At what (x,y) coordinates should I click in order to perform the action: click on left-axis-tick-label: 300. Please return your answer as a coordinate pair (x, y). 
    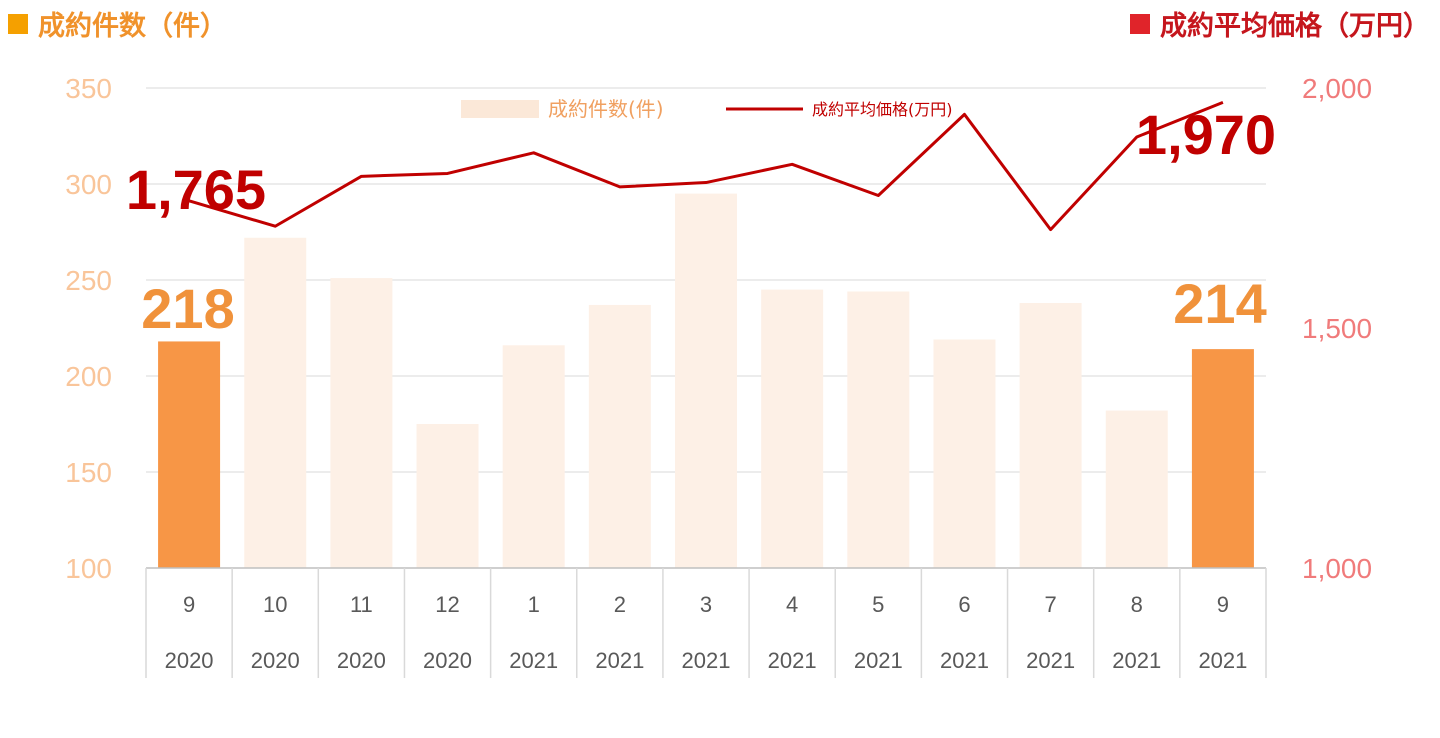
    Looking at the image, I should click on (88, 184).